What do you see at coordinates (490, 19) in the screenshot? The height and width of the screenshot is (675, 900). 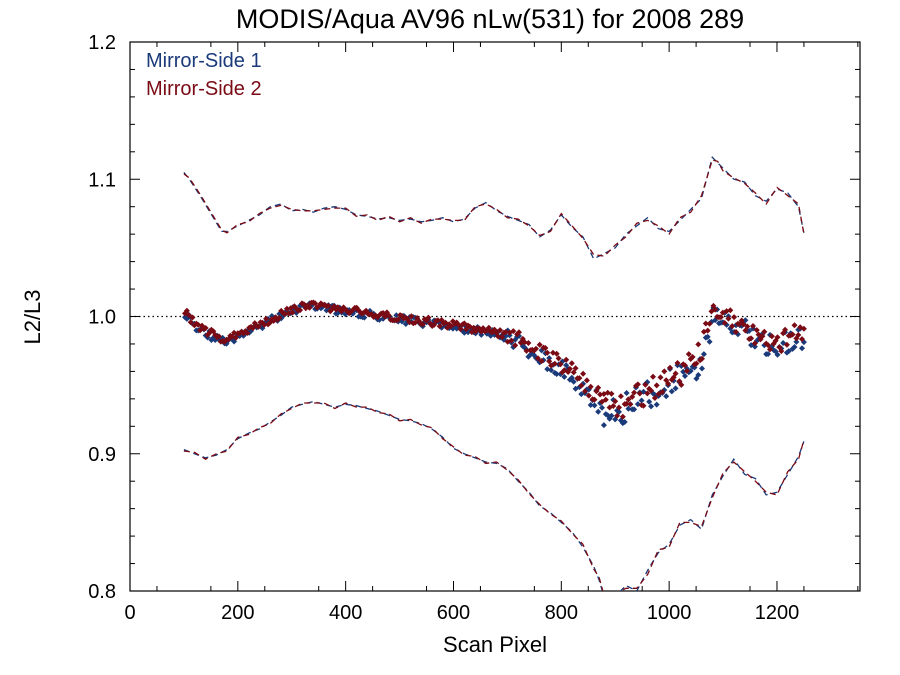 I see `chart-title: MODIS/Aqua AV96 nLw(531) for 2008 289` at bounding box center [490, 19].